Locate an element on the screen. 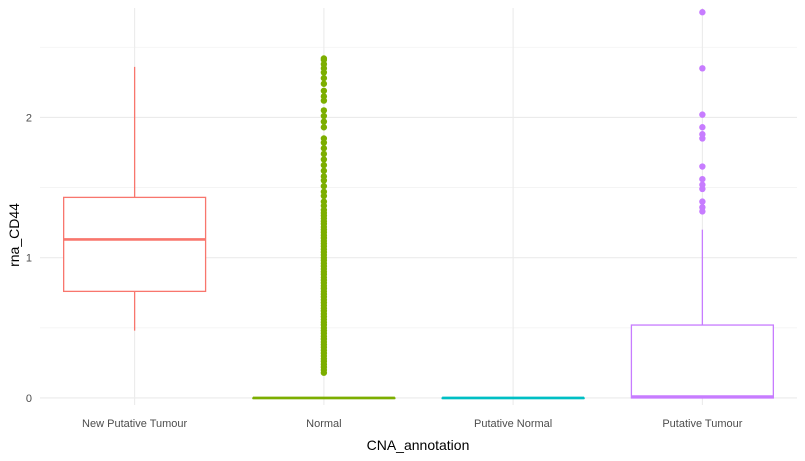  box-new-putative-tumour is located at coordinates (135, 198).